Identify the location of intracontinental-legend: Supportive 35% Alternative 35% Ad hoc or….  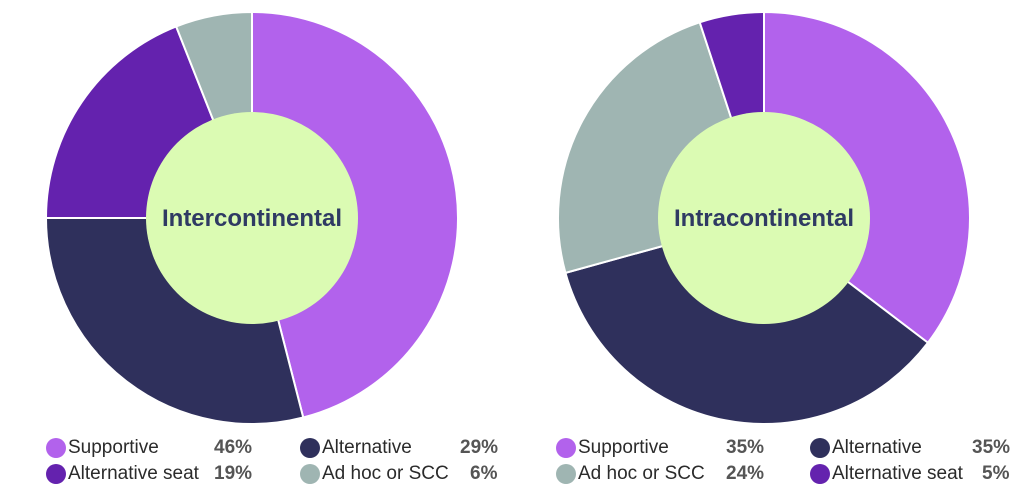
(768, 464).